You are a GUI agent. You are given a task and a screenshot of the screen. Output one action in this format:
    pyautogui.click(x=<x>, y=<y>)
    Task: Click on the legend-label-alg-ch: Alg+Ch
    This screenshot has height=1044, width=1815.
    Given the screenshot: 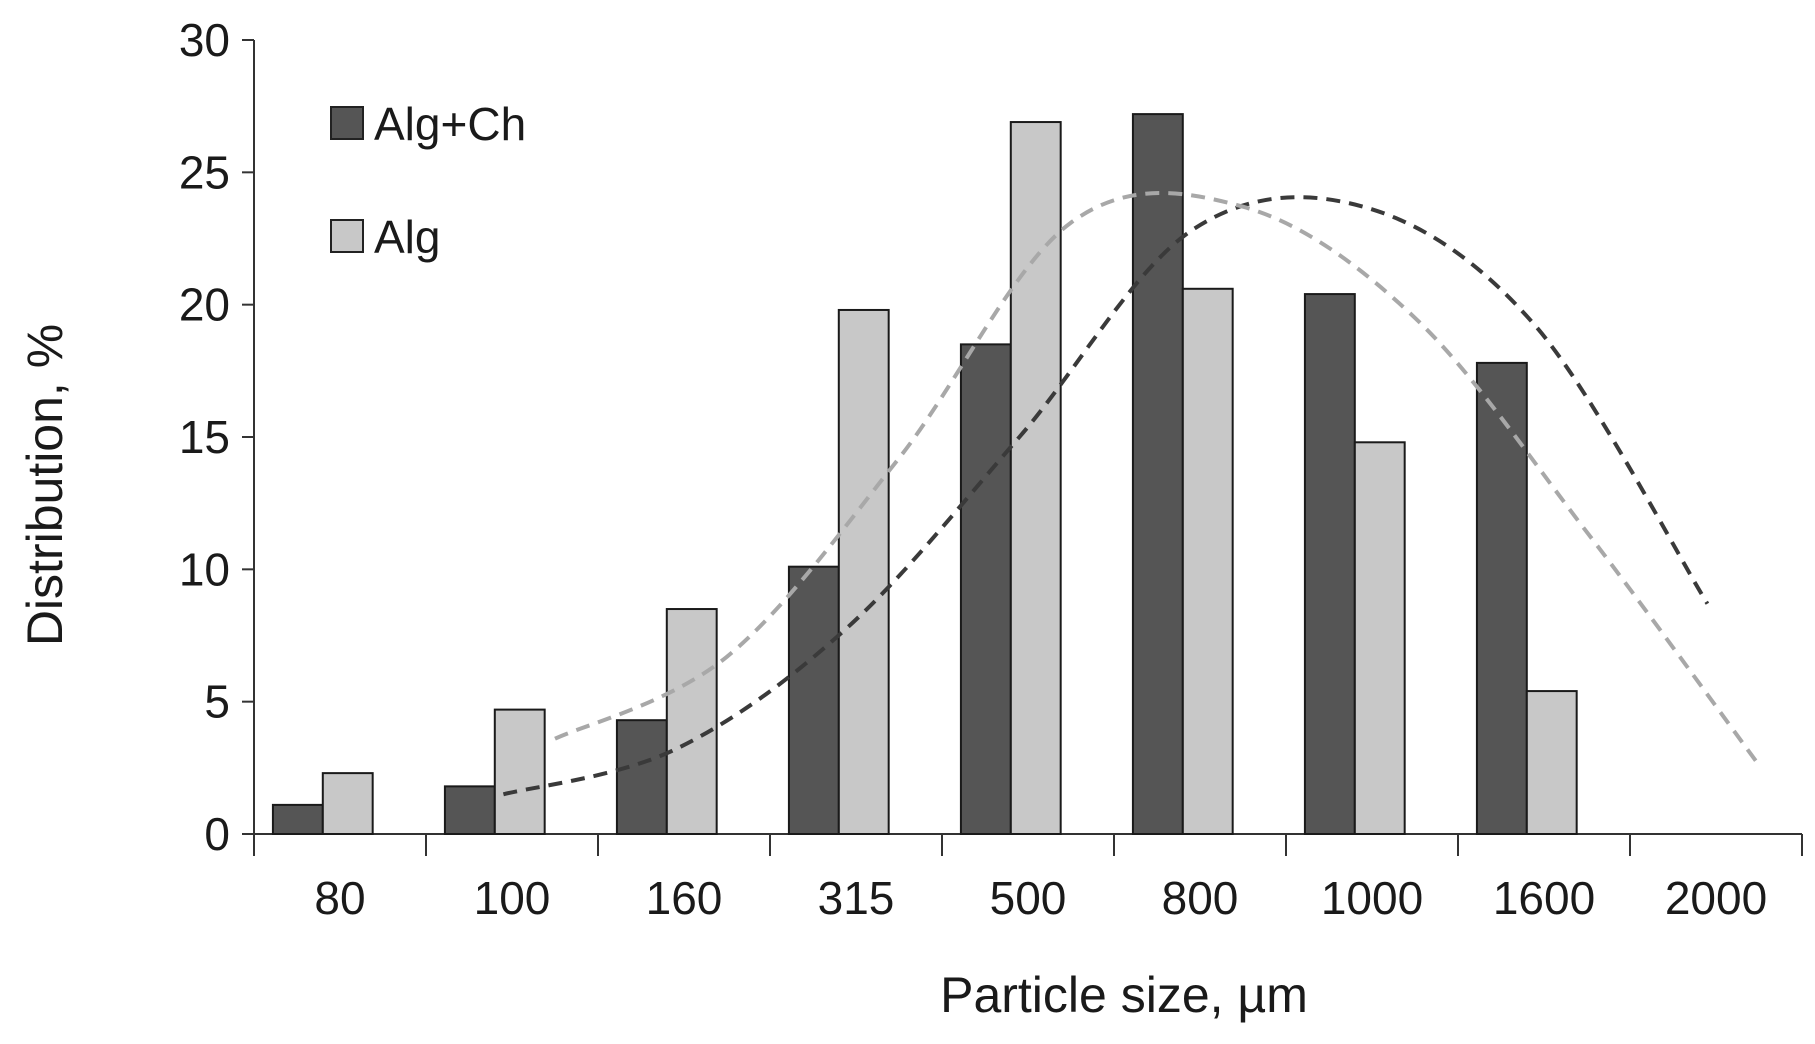 What is the action you would take?
    pyautogui.click(x=450, y=124)
    